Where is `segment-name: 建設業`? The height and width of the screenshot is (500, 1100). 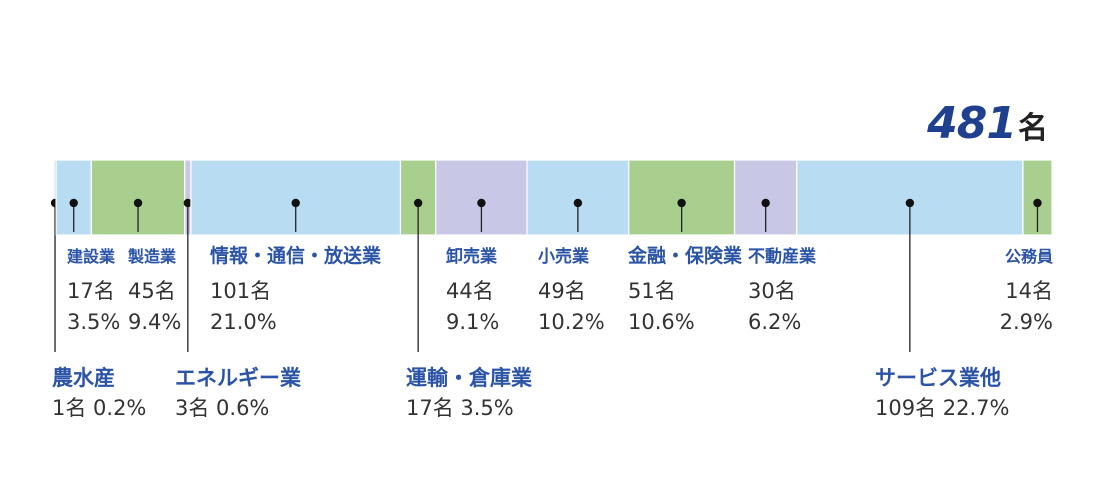
segment-name: 建設業 is located at coordinates (91, 256).